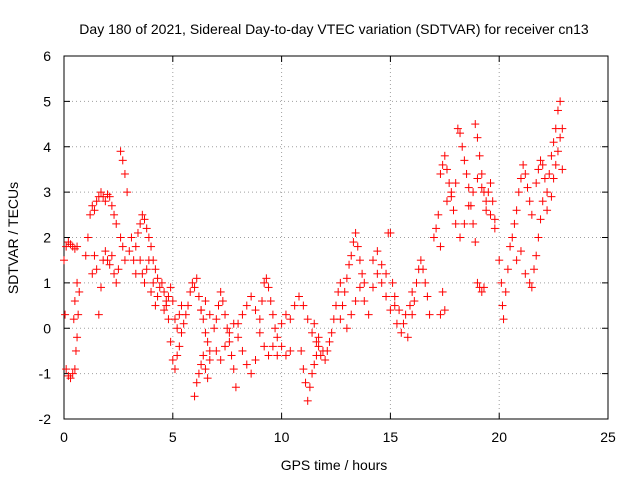 The height and width of the screenshot is (480, 640). Describe the element at coordinates (499, 437) in the screenshot. I see `x-tick-label: 20` at that location.